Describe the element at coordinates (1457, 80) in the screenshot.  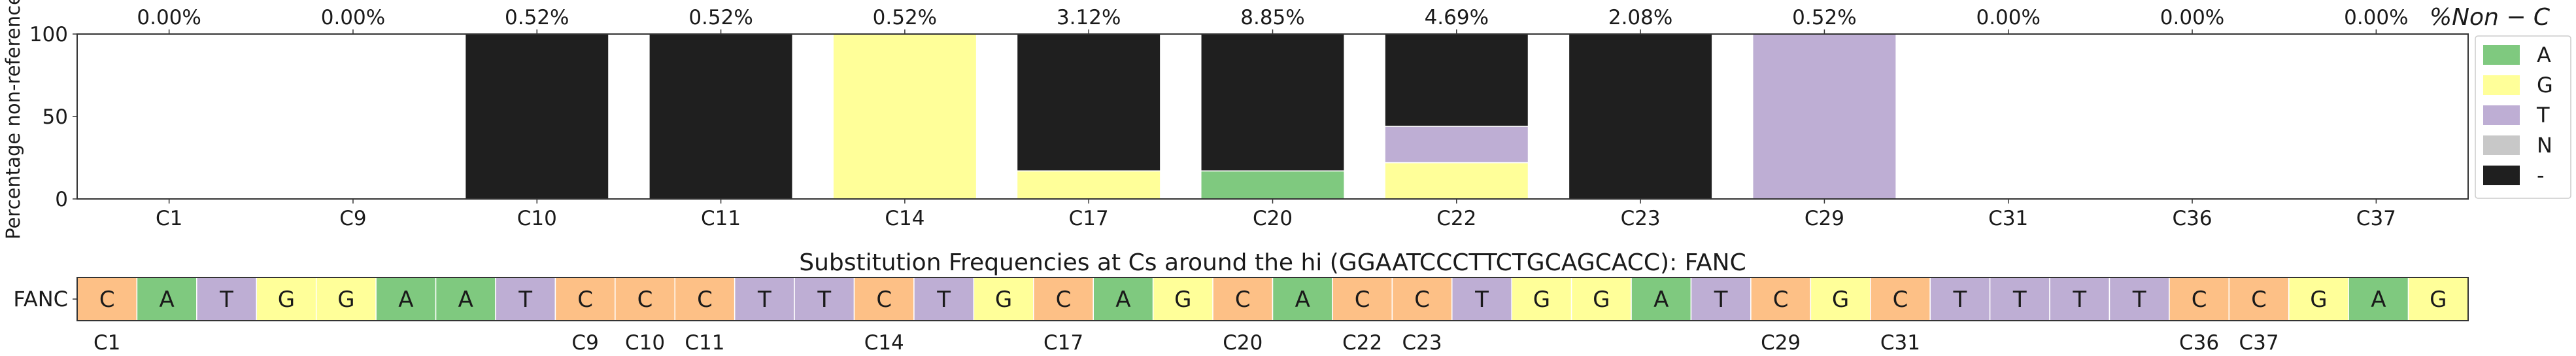
I see `bar-segment-C22--` at that location.